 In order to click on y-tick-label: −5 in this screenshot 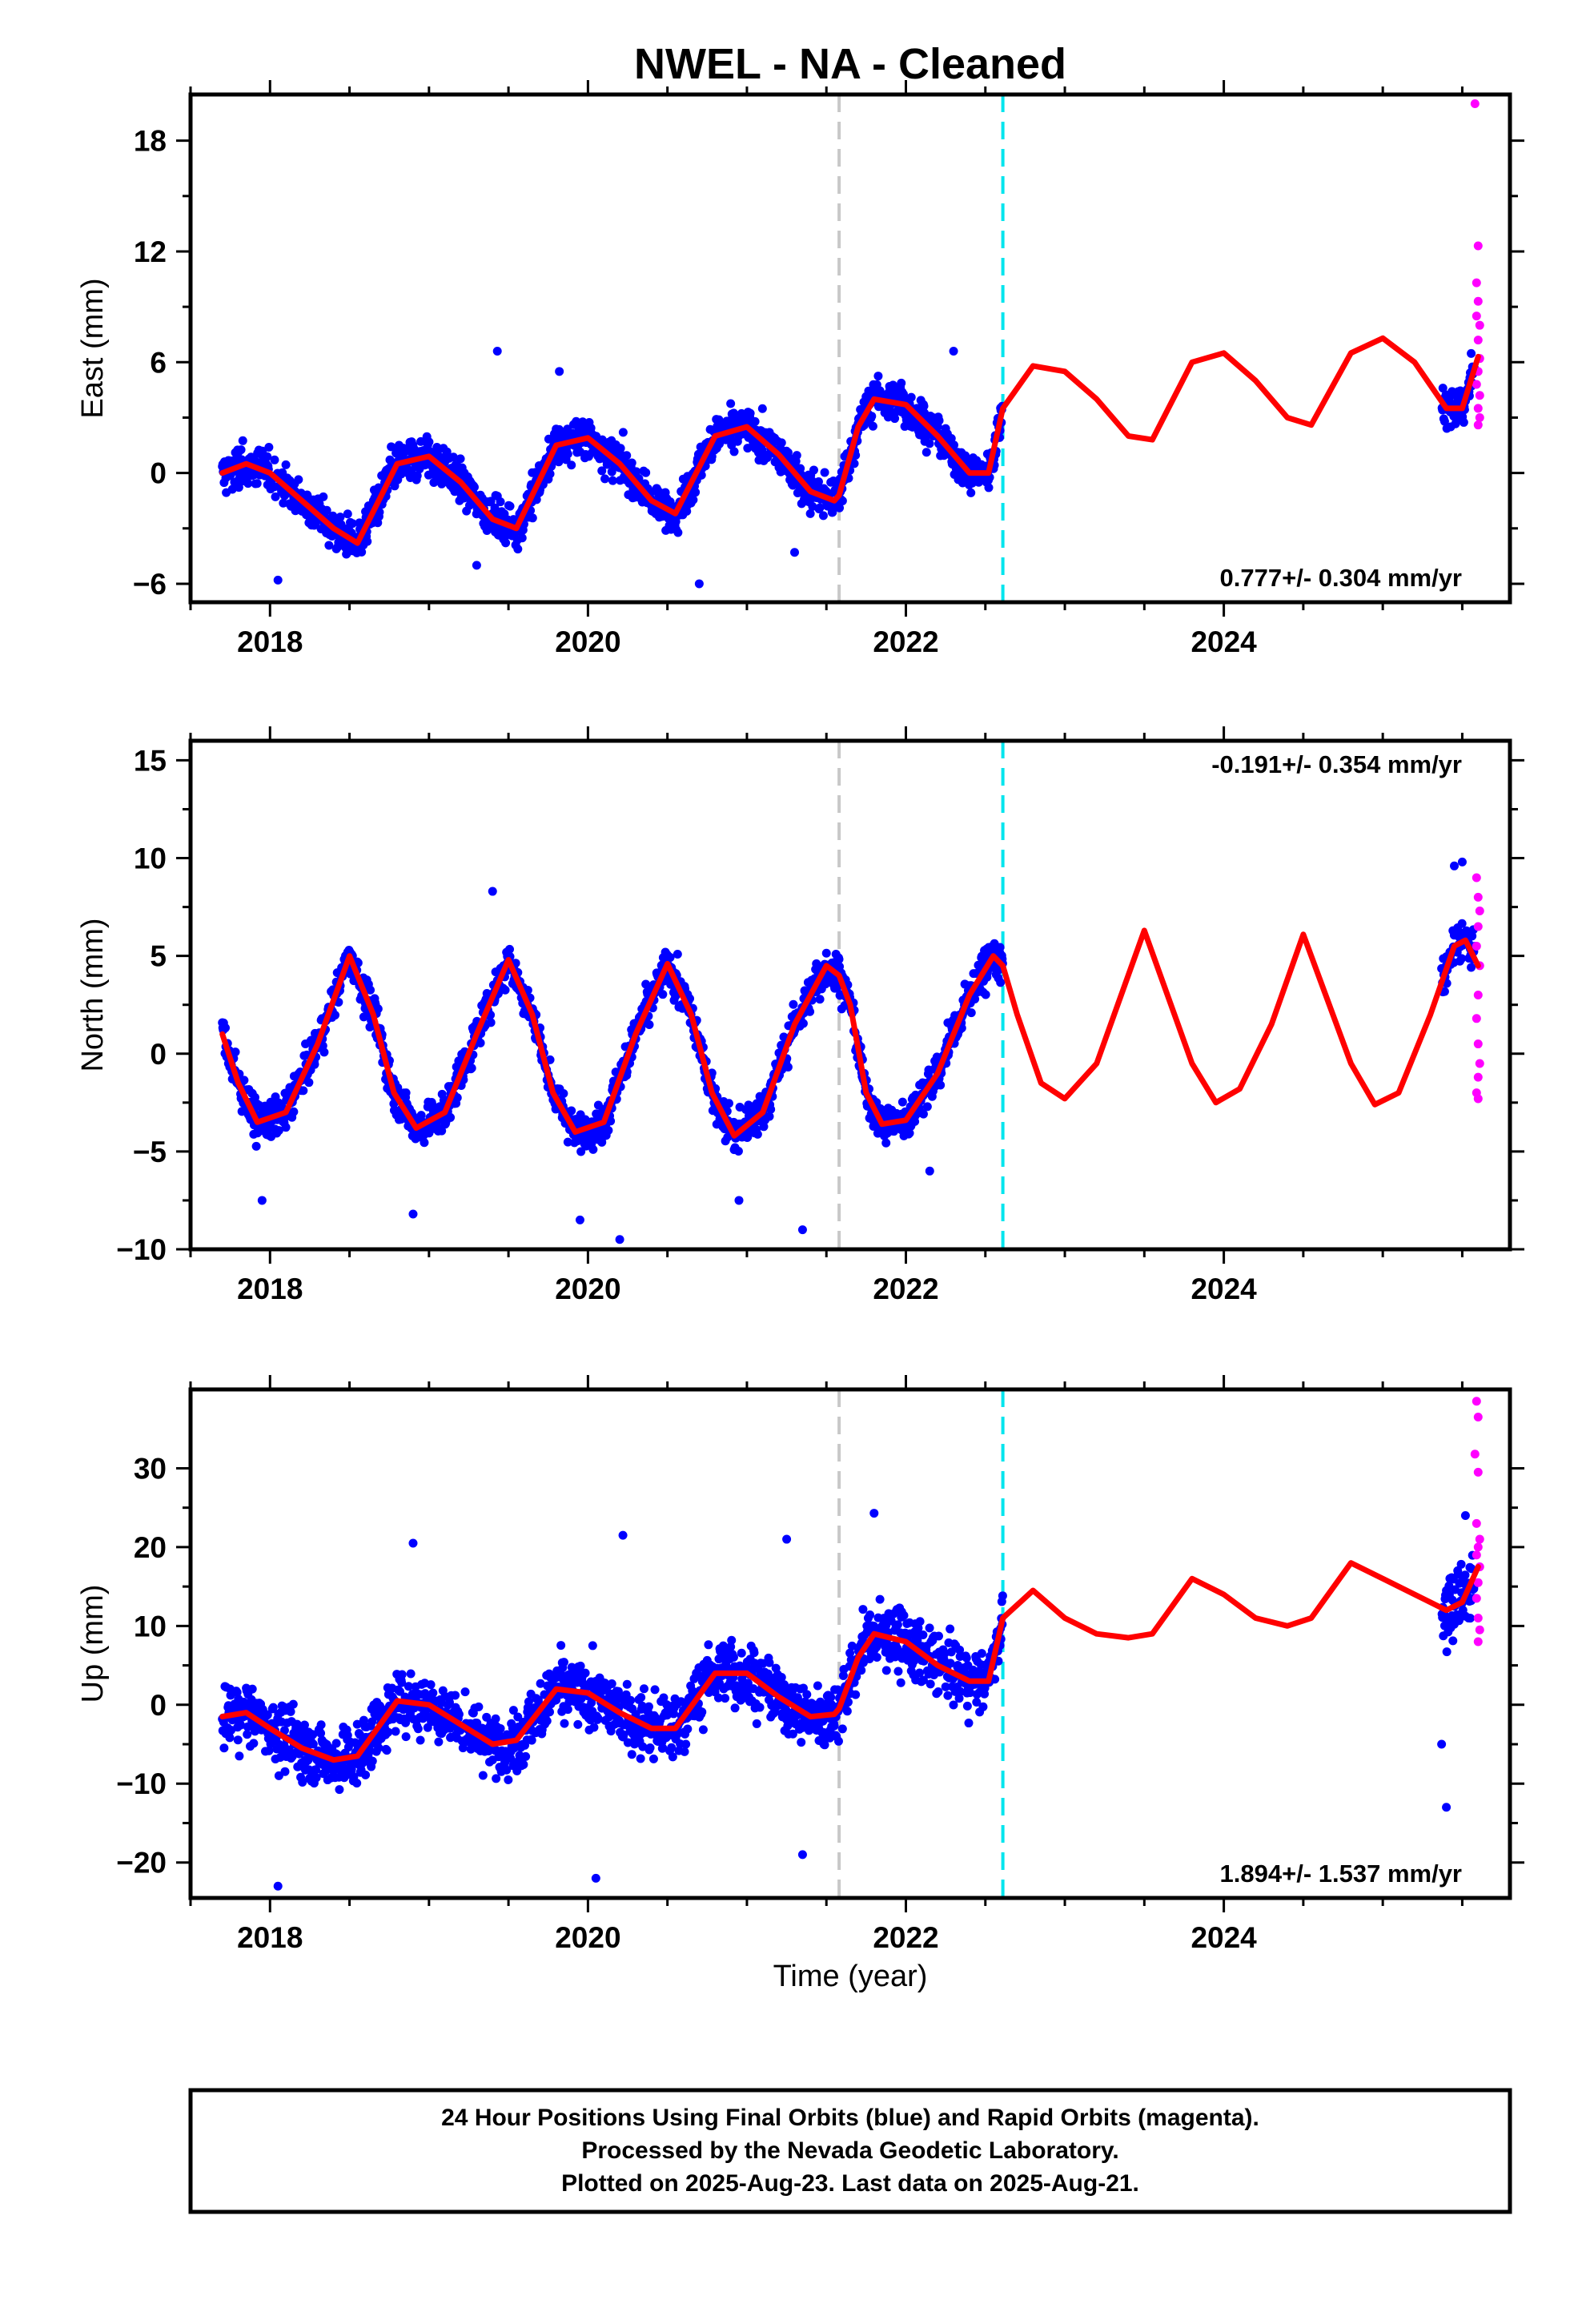, I will do `click(150, 1152)`.